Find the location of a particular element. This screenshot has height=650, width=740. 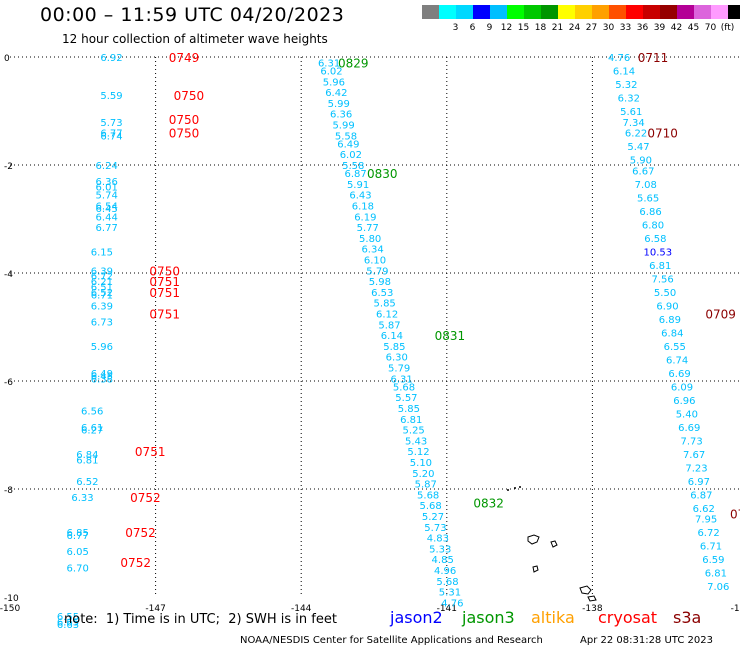

wave-height-value: 6.33 is located at coordinates (82, 498).